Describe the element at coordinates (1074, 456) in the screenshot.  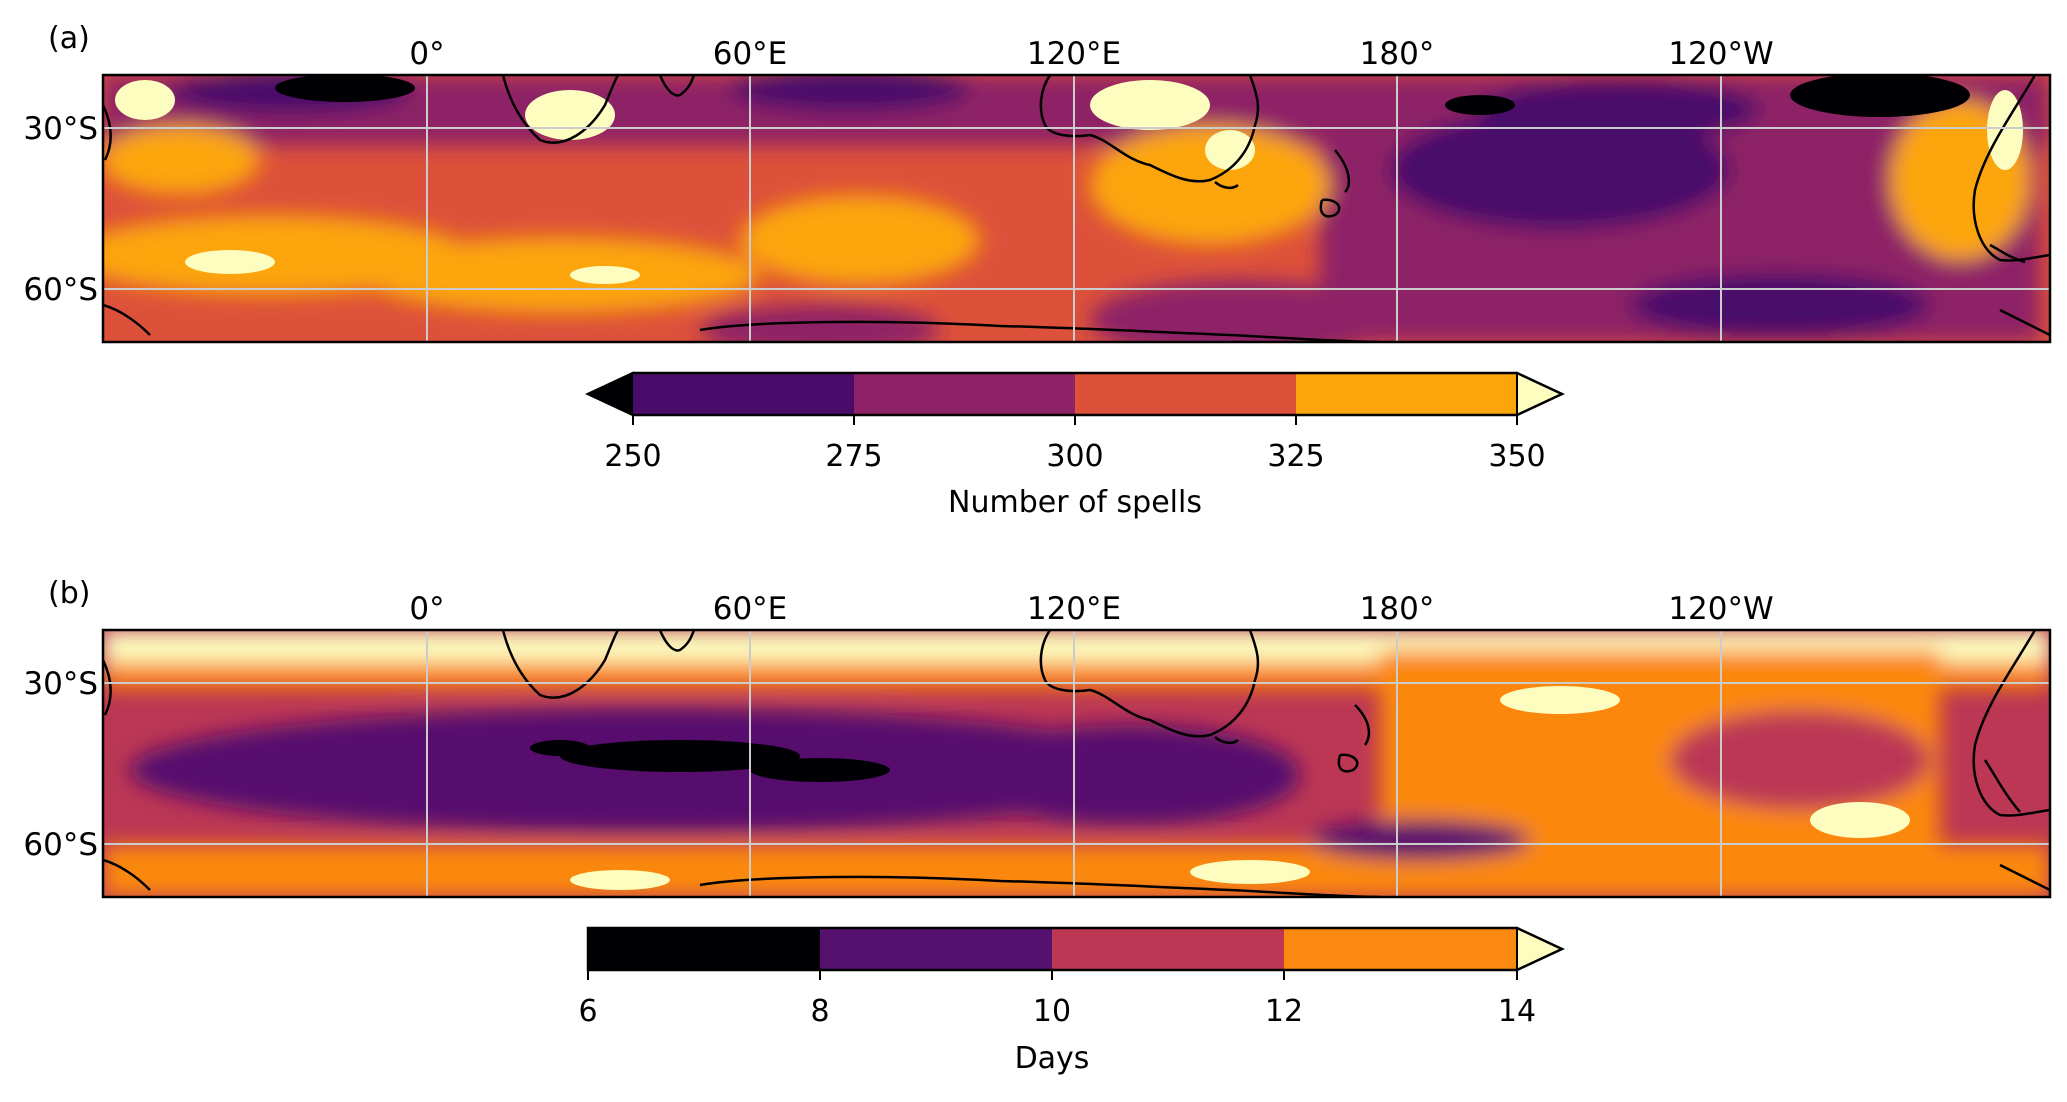
I see `panel-a-colorbar-tick: 300` at that location.